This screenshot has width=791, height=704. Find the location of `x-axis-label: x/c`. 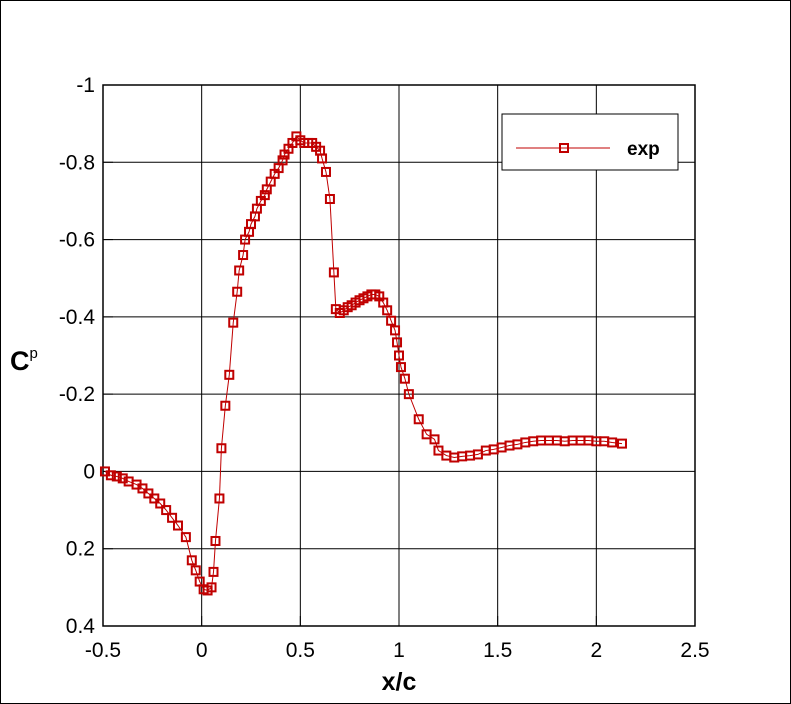

x-axis-label: x/c is located at coordinates (399, 682).